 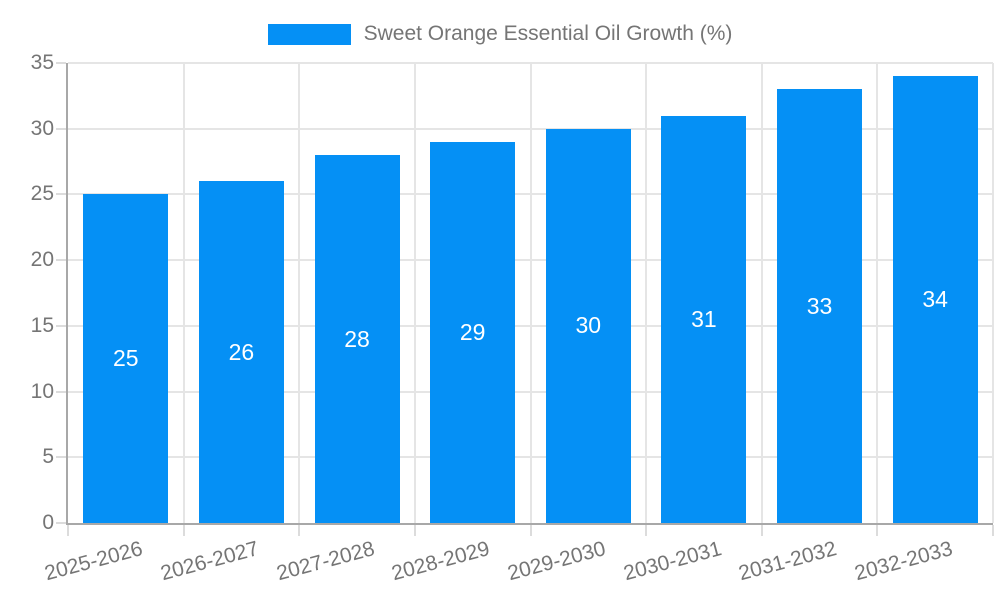 What do you see at coordinates (309, 34) in the screenshot?
I see `legend-swatch` at bounding box center [309, 34].